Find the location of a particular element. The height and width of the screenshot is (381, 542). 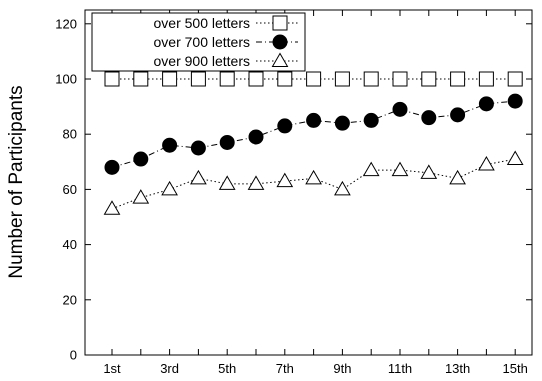

legend-label: over 900 letters is located at coordinates (202, 61).